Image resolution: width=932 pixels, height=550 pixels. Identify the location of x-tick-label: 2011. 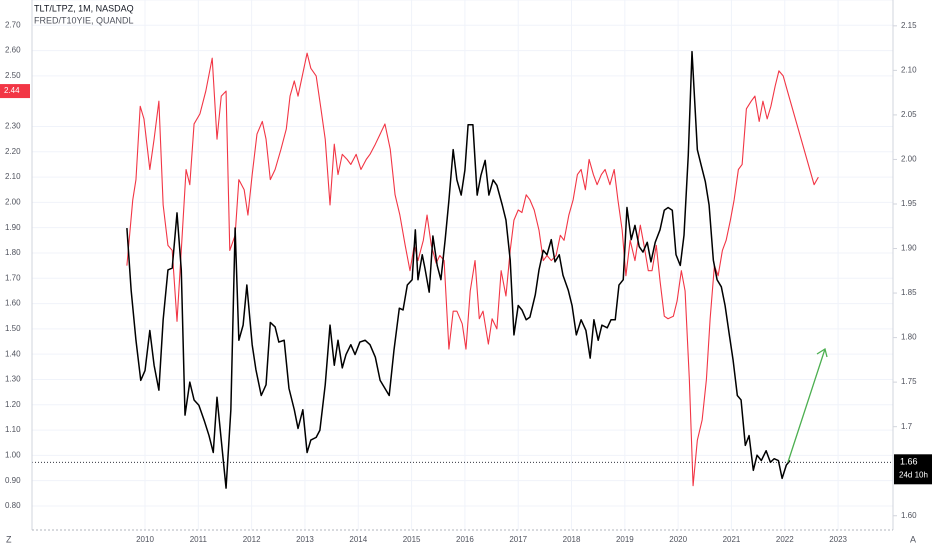
(199, 539).